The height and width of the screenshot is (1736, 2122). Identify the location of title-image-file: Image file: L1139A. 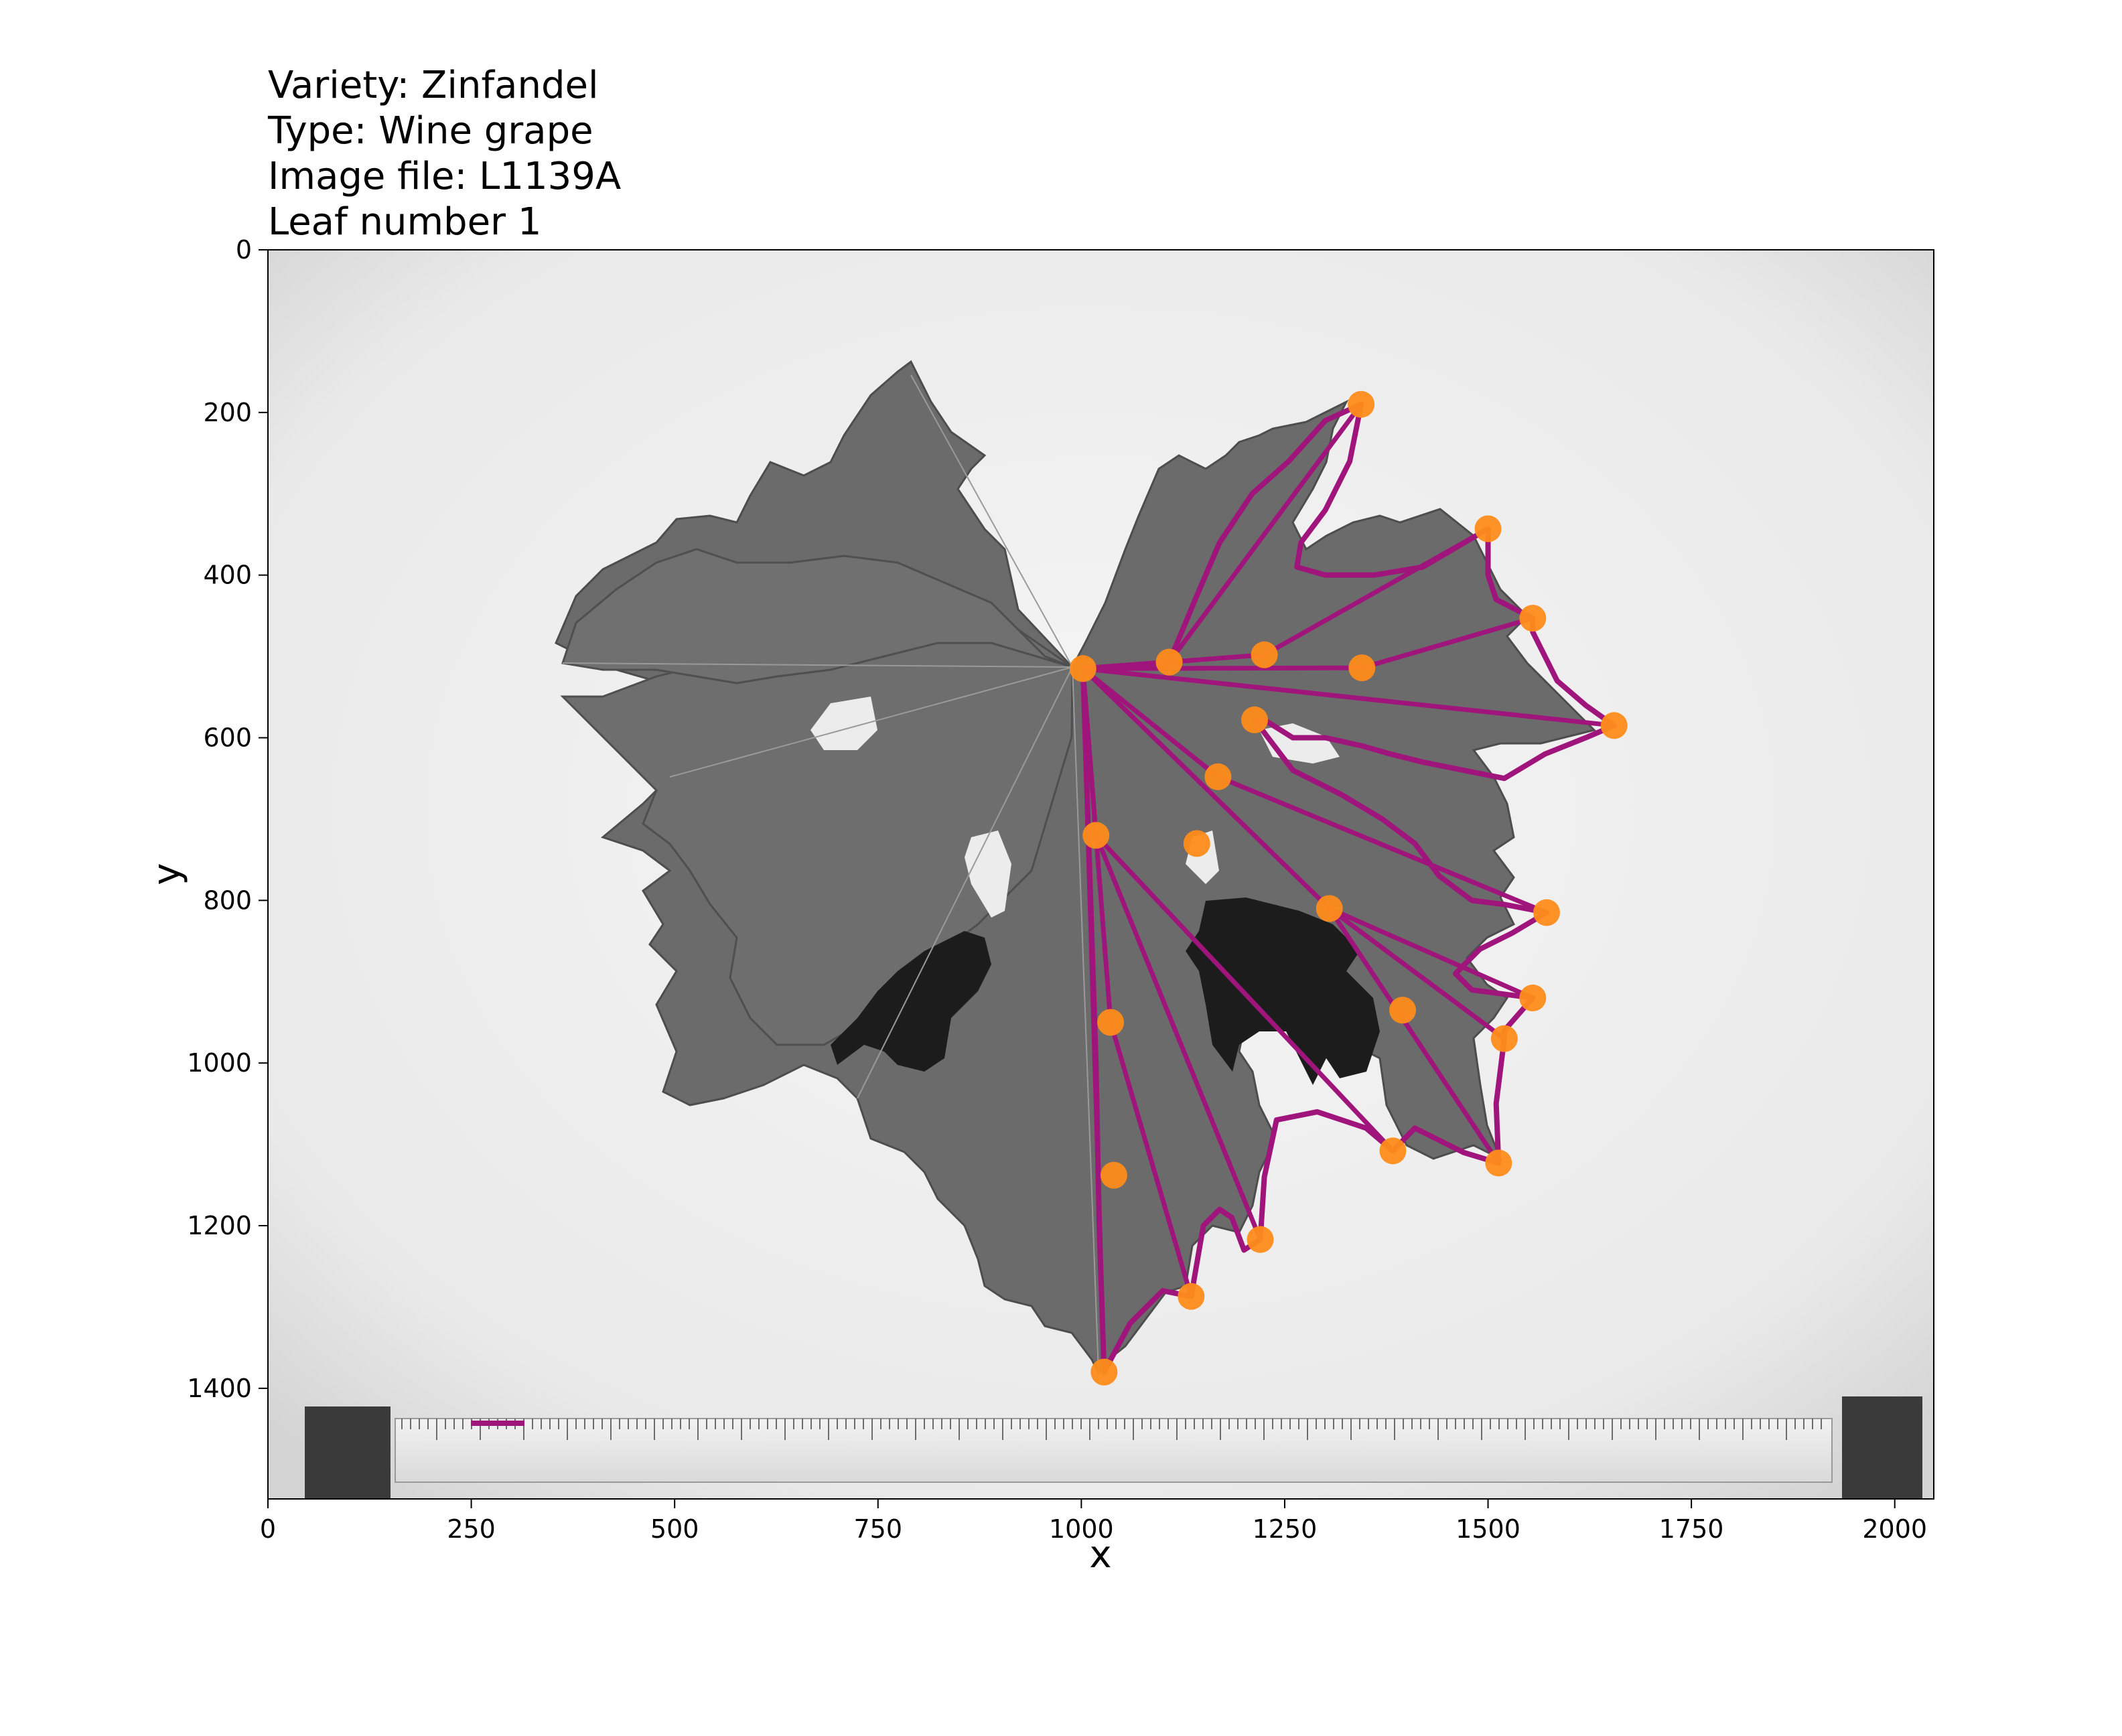
(445, 176).